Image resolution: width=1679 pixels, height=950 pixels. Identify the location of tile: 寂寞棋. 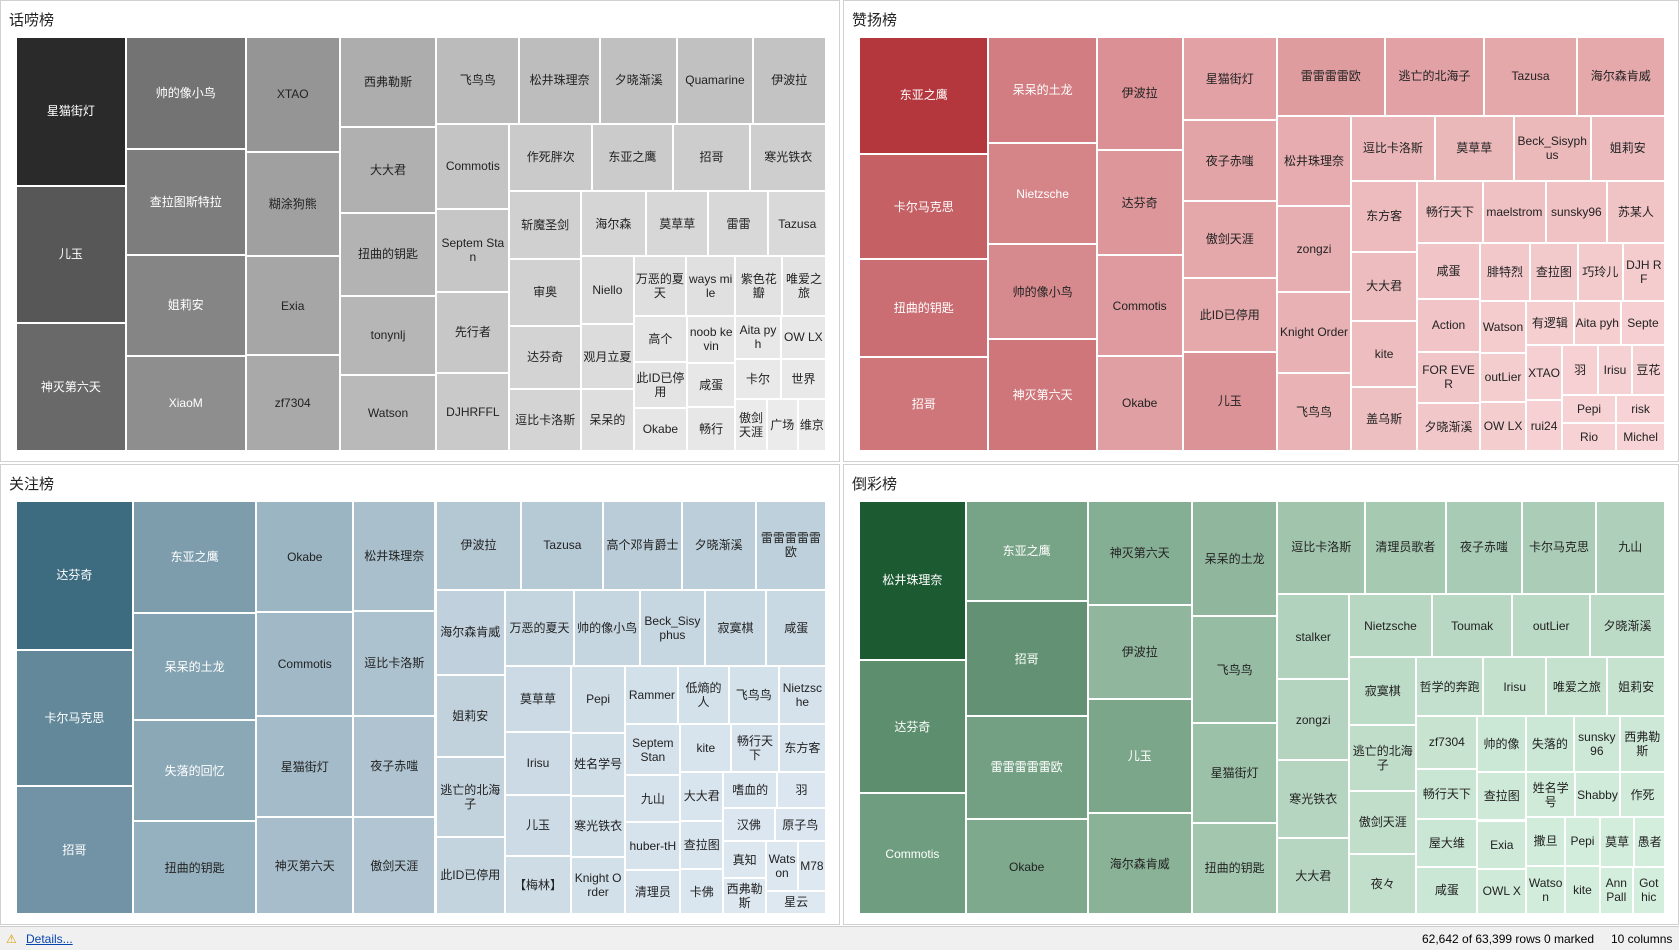
(735, 627).